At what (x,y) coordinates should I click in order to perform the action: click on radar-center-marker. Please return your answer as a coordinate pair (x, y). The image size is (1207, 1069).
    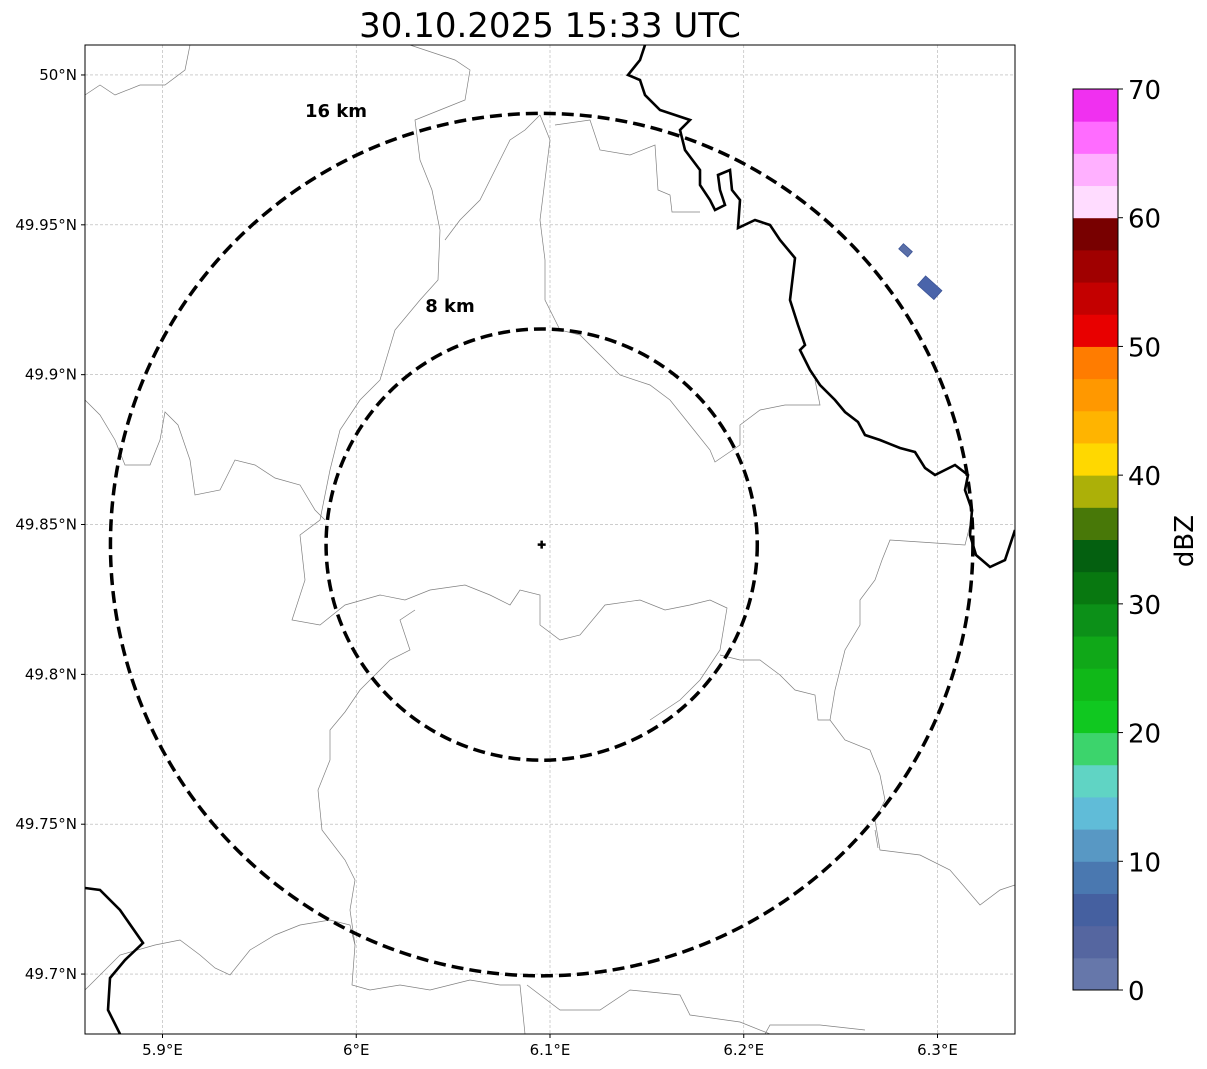
    Looking at the image, I should click on (541, 544).